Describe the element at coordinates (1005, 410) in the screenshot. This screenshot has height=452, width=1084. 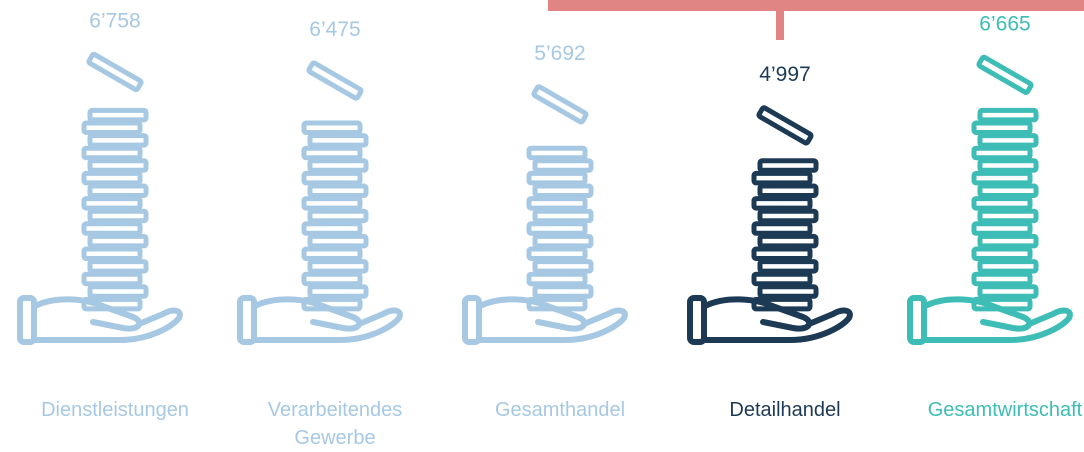
I see `category-label: Gesamtwirtschaft` at that location.